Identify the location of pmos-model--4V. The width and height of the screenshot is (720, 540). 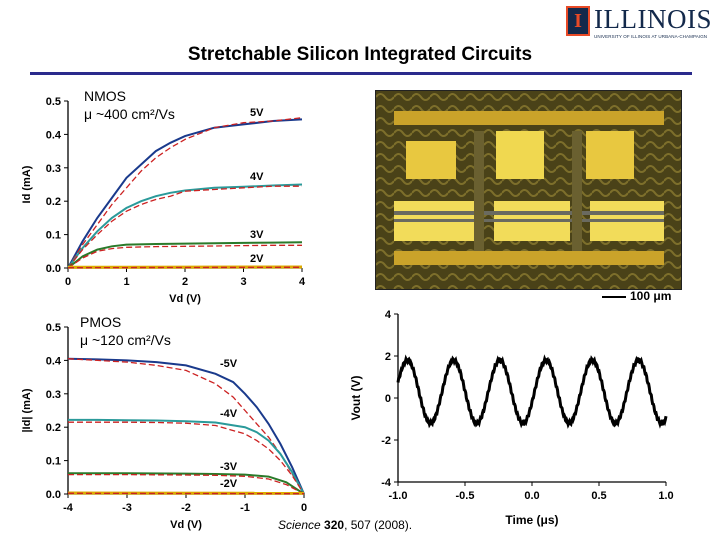
(186, 458).